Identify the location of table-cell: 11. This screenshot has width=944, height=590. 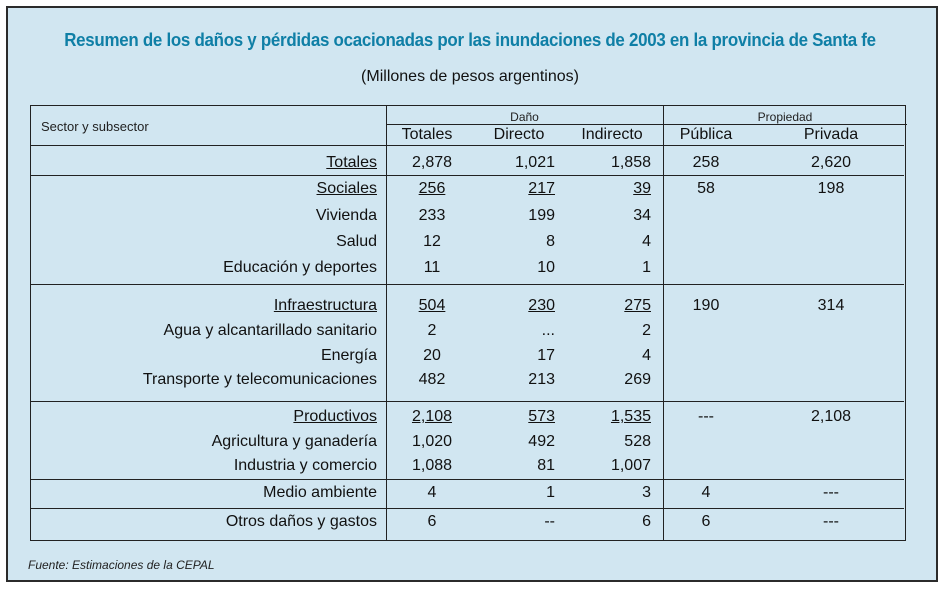
(432, 267).